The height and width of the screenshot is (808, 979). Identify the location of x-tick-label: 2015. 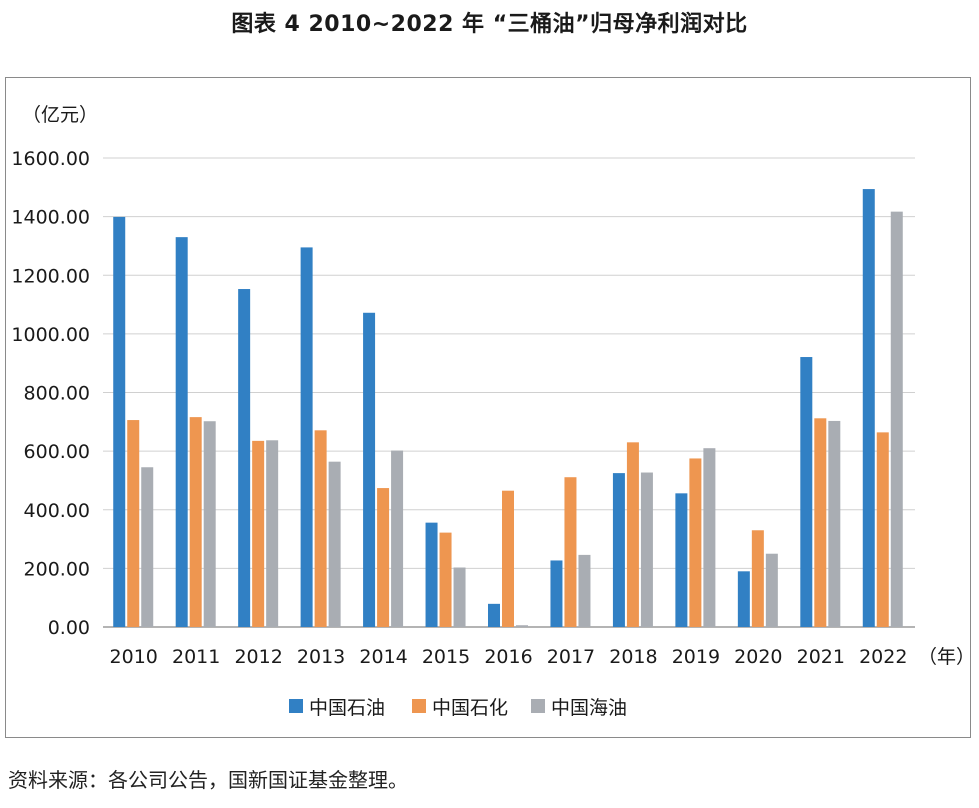
(446, 657).